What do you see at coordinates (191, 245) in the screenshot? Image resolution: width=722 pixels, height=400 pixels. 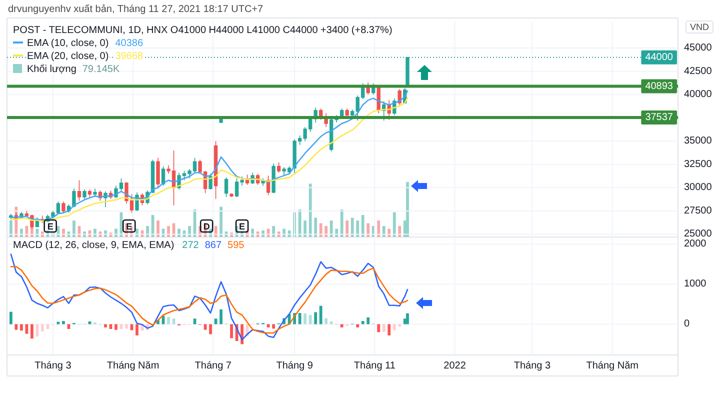 I see `annotation: 272` at bounding box center [191, 245].